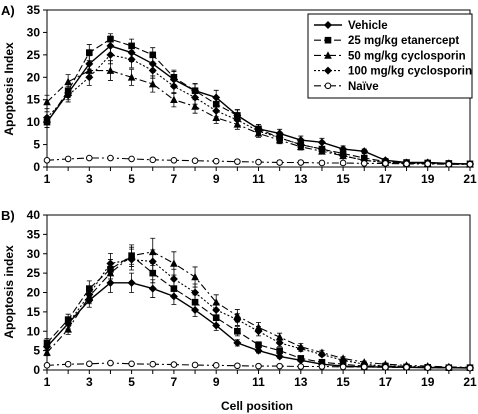 This screenshot has height=414, width=478. Describe the element at coordinates (34, 77) in the screenshot. I see `panel-a-y-tick-label: 20` at that location.